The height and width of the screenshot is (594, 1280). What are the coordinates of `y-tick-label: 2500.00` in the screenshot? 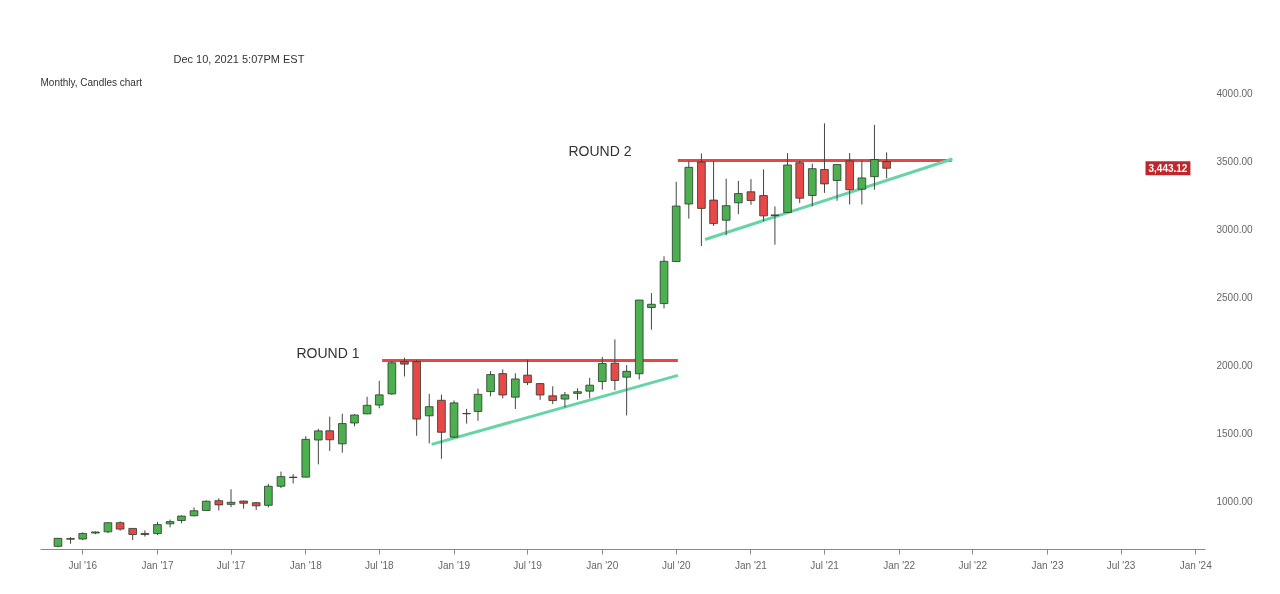 It's located at (1235, 297).